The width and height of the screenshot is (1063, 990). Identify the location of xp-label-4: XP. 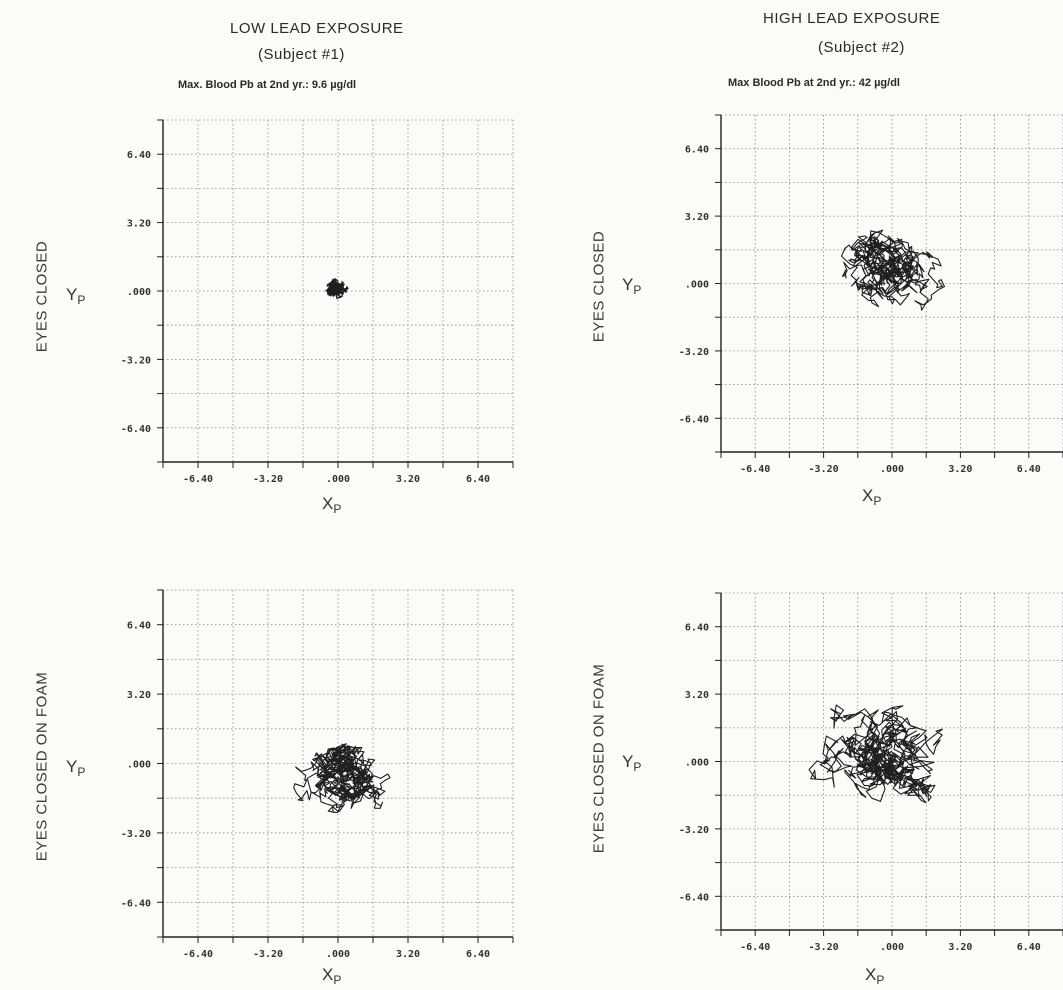
(875, 976).